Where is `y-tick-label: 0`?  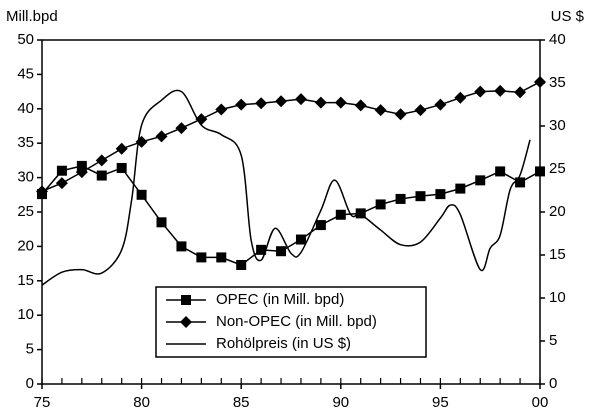 y-tick-label: 0 is located at coordinates (30, 383).